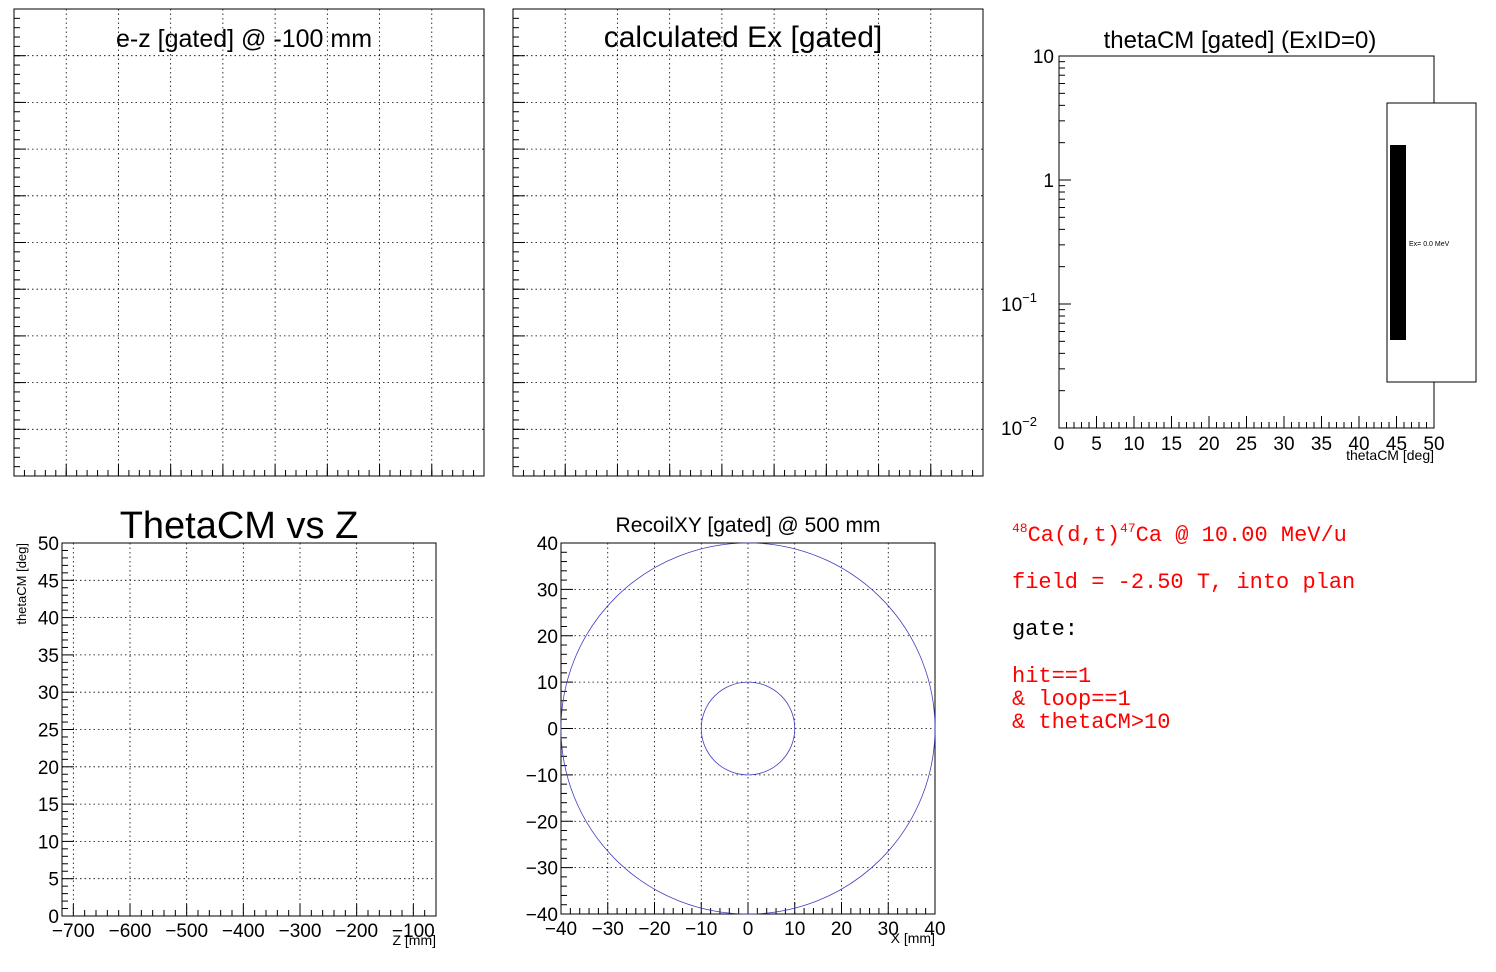 The image size is (1496, 972). Describe the element at coordinates (48, 731) in the screenshot. I see `thetaz-ytick-label: 25` at that location.